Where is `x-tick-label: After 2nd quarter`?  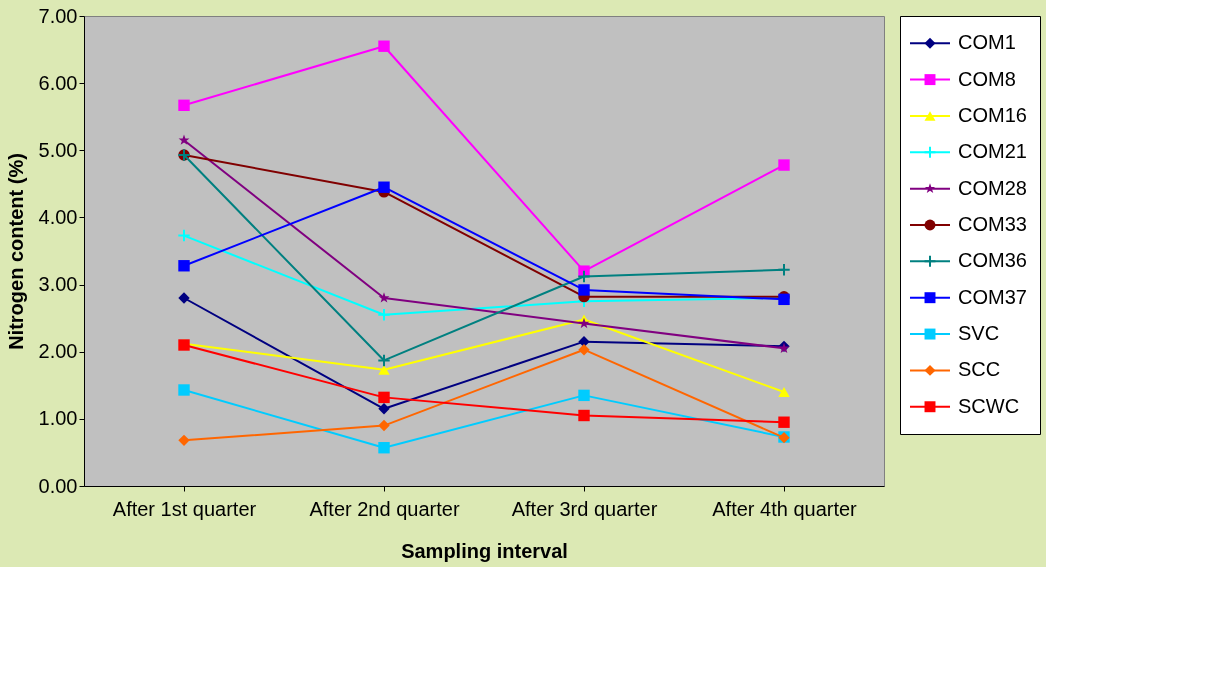
x-tick-label: After 2nd quarter is located at coordinates (384, 508).